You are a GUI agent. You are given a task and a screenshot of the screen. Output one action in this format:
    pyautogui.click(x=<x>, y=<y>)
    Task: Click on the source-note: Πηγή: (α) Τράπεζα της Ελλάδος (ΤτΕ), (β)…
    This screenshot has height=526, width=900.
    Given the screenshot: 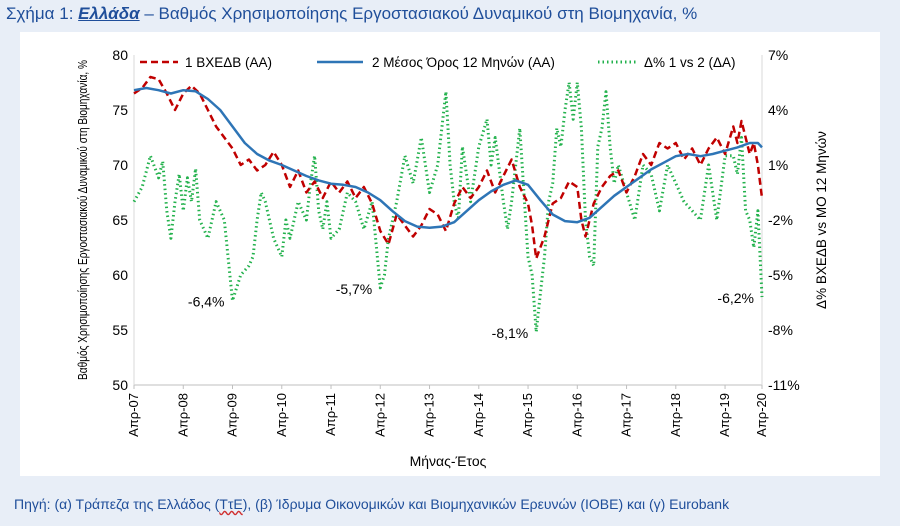 What is the action you would take?
    pyautogui.click(x=371, y=504)
    